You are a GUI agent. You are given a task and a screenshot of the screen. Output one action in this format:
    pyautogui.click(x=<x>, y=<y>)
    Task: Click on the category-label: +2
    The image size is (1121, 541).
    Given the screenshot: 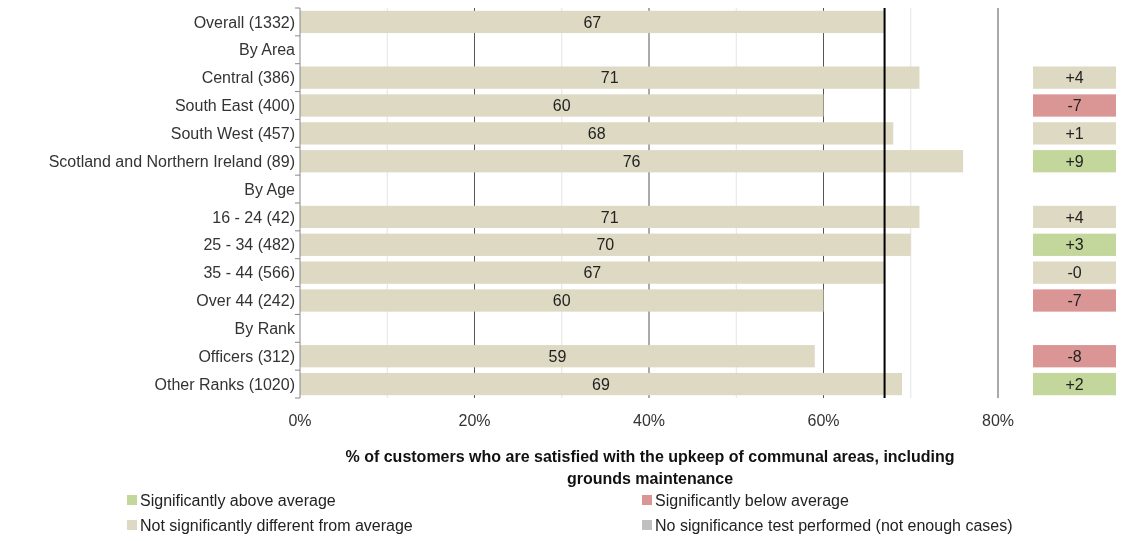 What is the action you would take?
    pyautogui.click(x=1074, y=384)
    